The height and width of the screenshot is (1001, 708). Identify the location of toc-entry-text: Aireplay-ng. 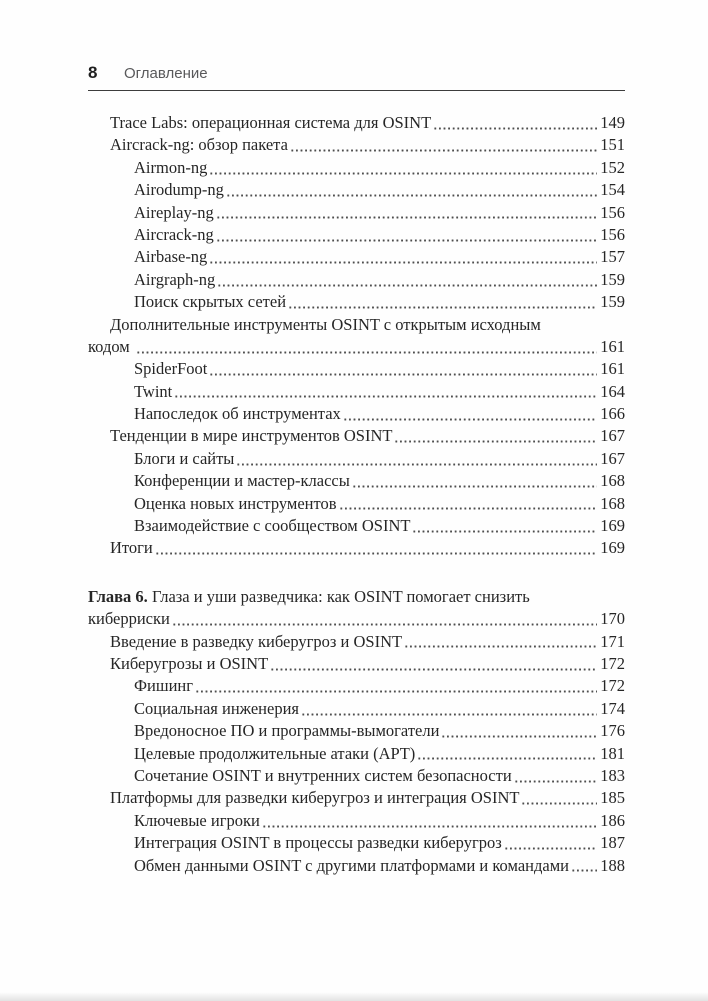
(174, 212).